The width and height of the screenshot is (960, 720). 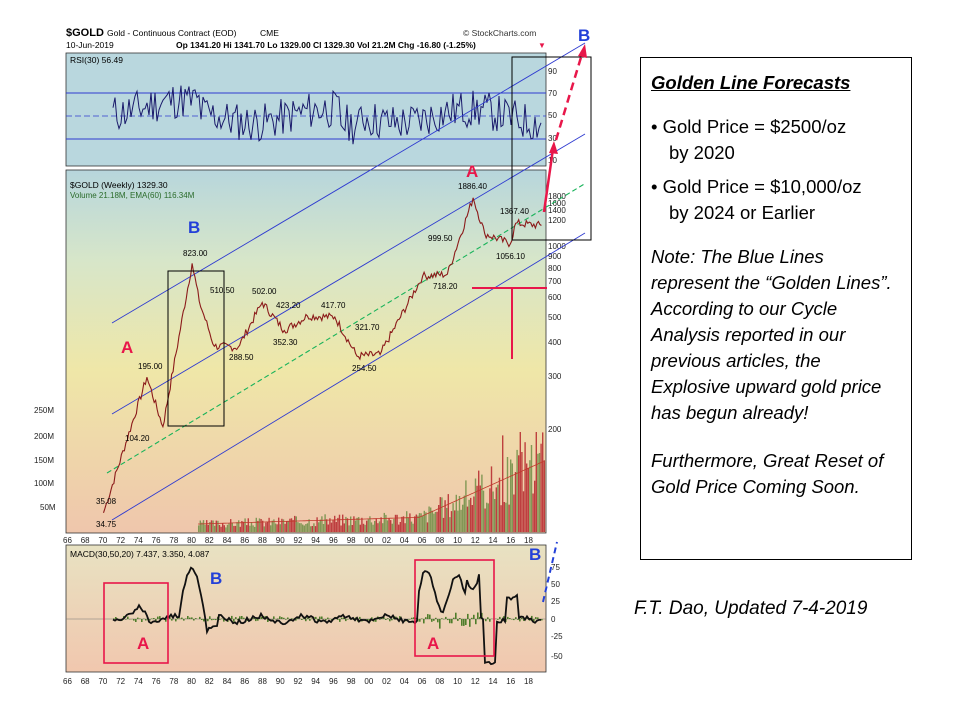 I want to click on macd-tick: 50, so click(x=555, y=584).